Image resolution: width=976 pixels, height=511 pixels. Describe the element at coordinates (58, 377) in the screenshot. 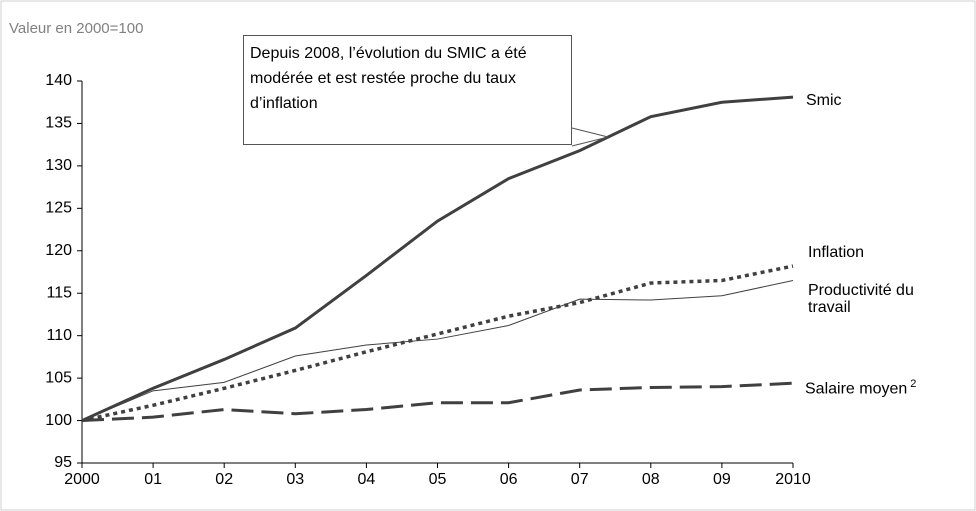

I see `y-tick-label: 105` at that location.